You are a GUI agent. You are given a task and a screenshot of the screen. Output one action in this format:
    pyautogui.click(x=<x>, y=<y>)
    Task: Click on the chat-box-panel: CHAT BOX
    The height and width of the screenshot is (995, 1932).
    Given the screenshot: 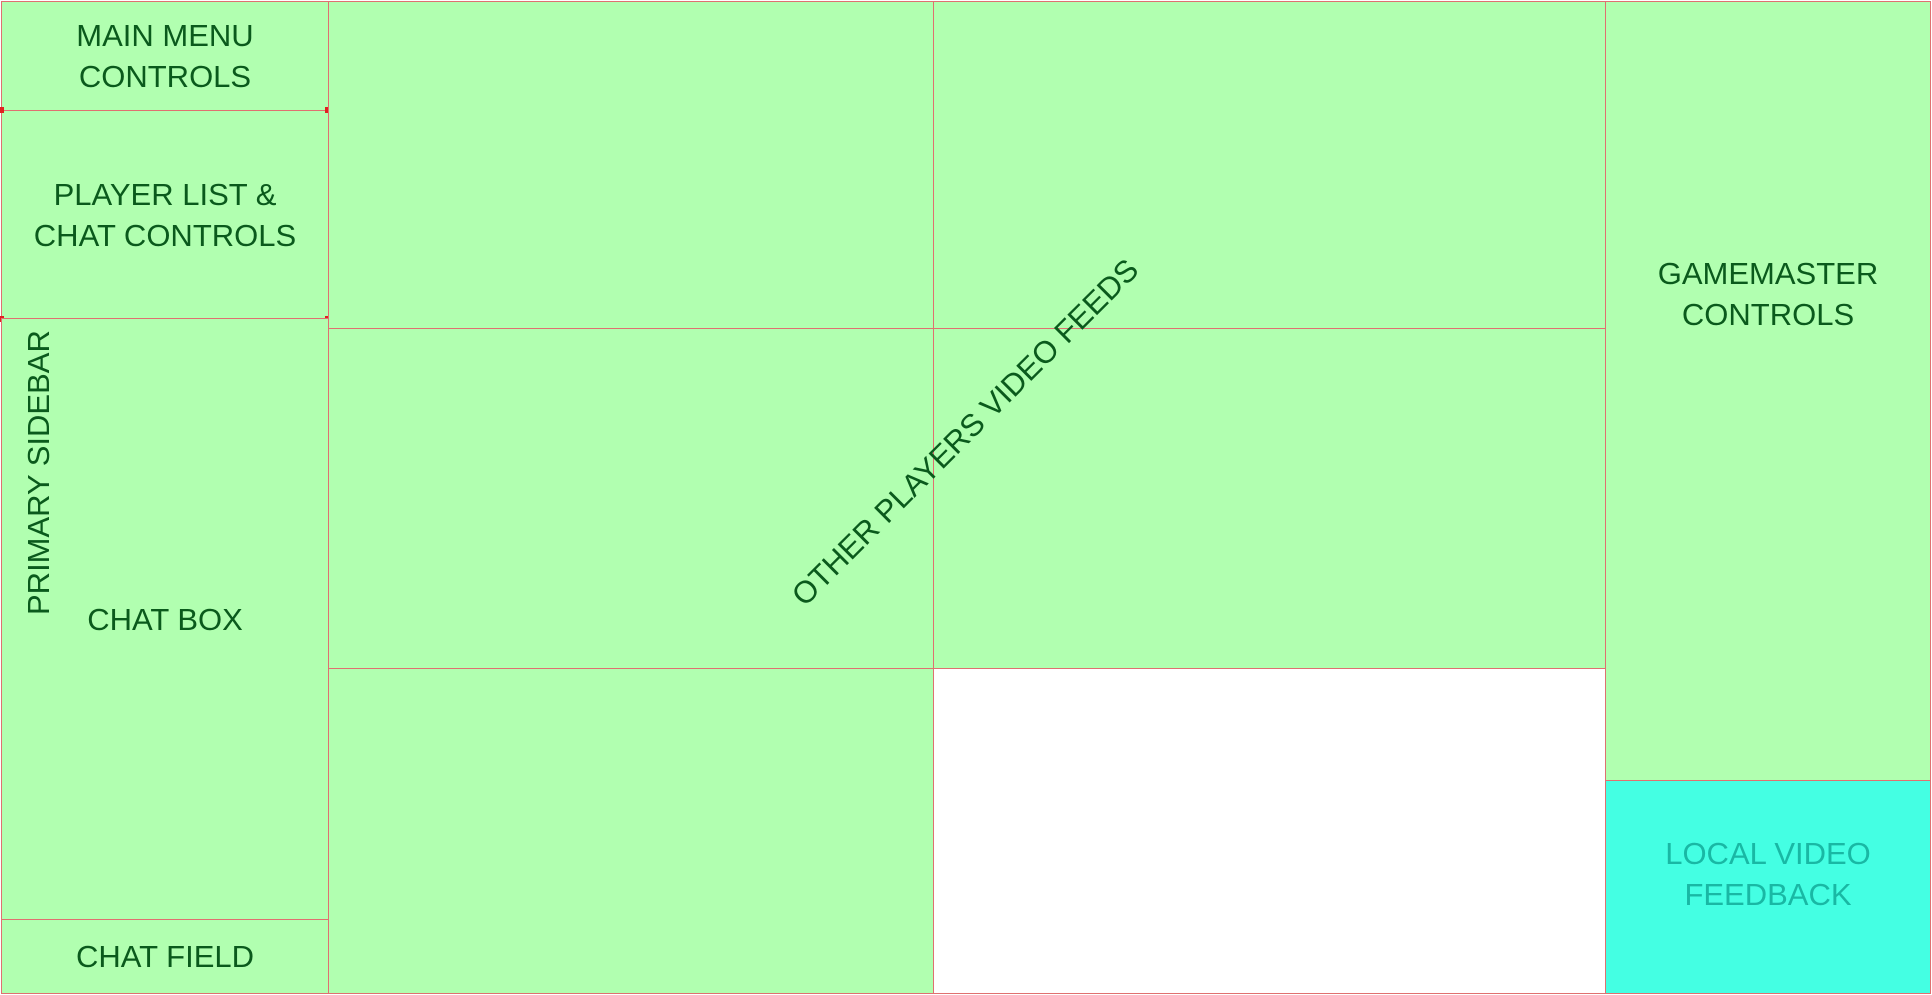 What is the action you would take?
    pyautogui.click(x=165, y=619)
    